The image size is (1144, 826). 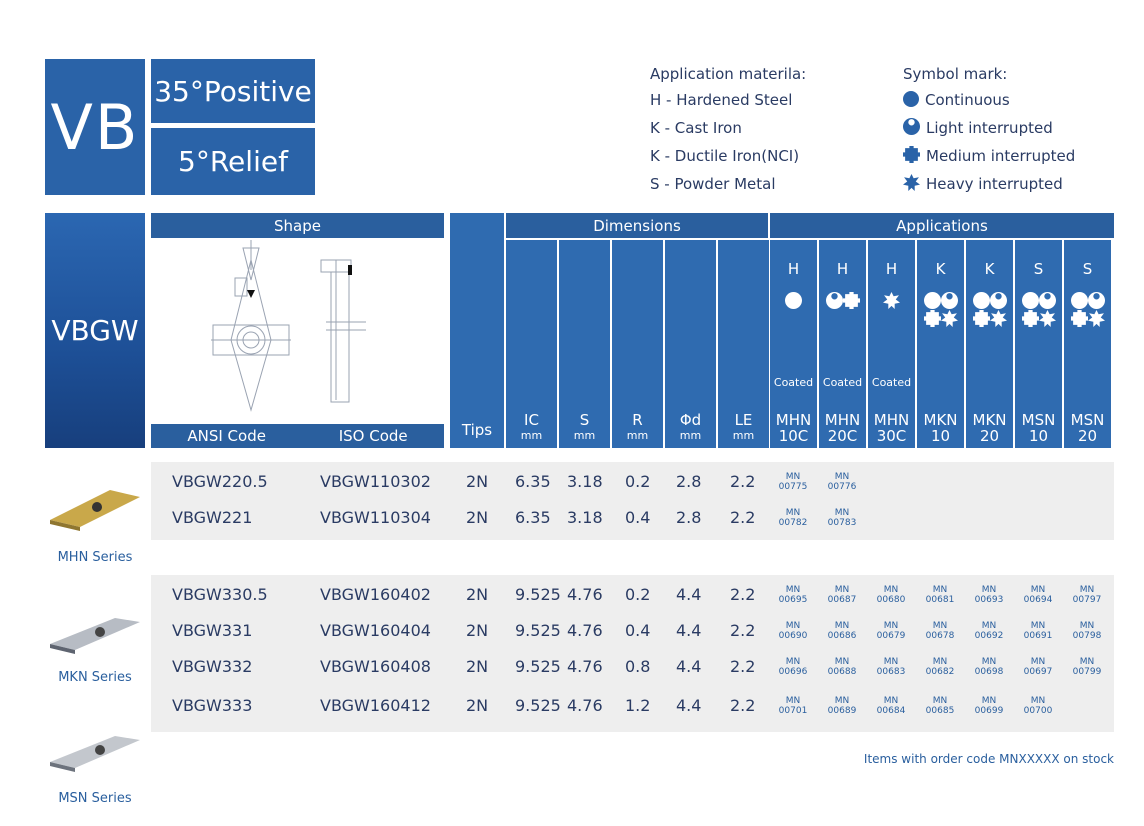 What do you see at coordinates (989, 595) in the screenshot?
I see `order-code: MN 00693` at bounding box center [989, 595].